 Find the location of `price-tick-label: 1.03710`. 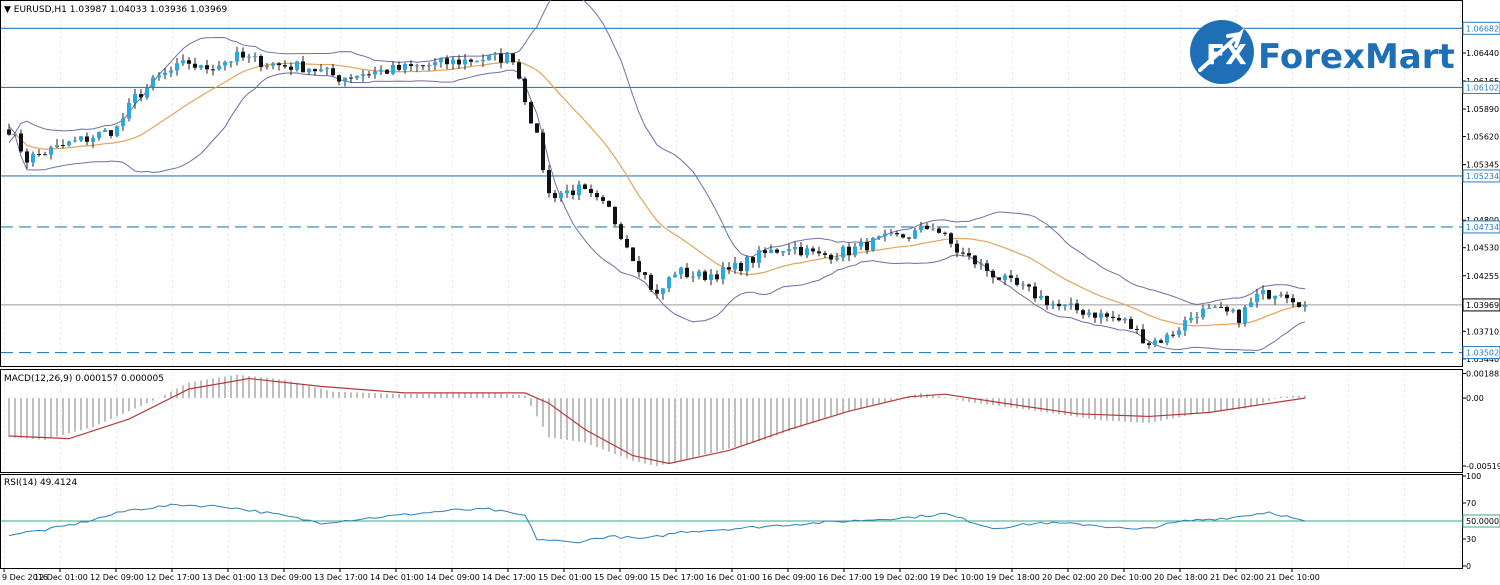

price-tick-label: 1.03710 is located at coordinates (1482, 331).